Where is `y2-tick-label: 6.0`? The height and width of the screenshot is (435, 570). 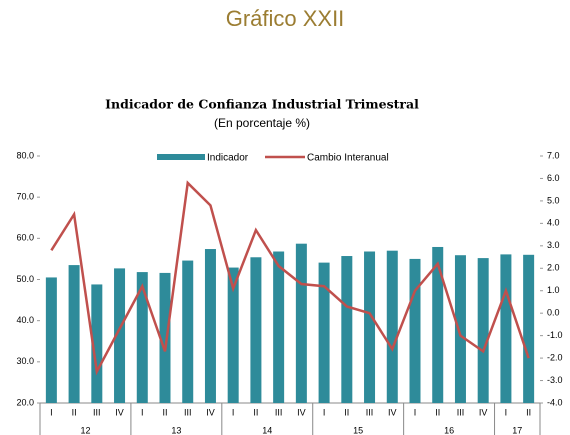
y2-tick-label: 6.0 is located at coordinates (553, 178).